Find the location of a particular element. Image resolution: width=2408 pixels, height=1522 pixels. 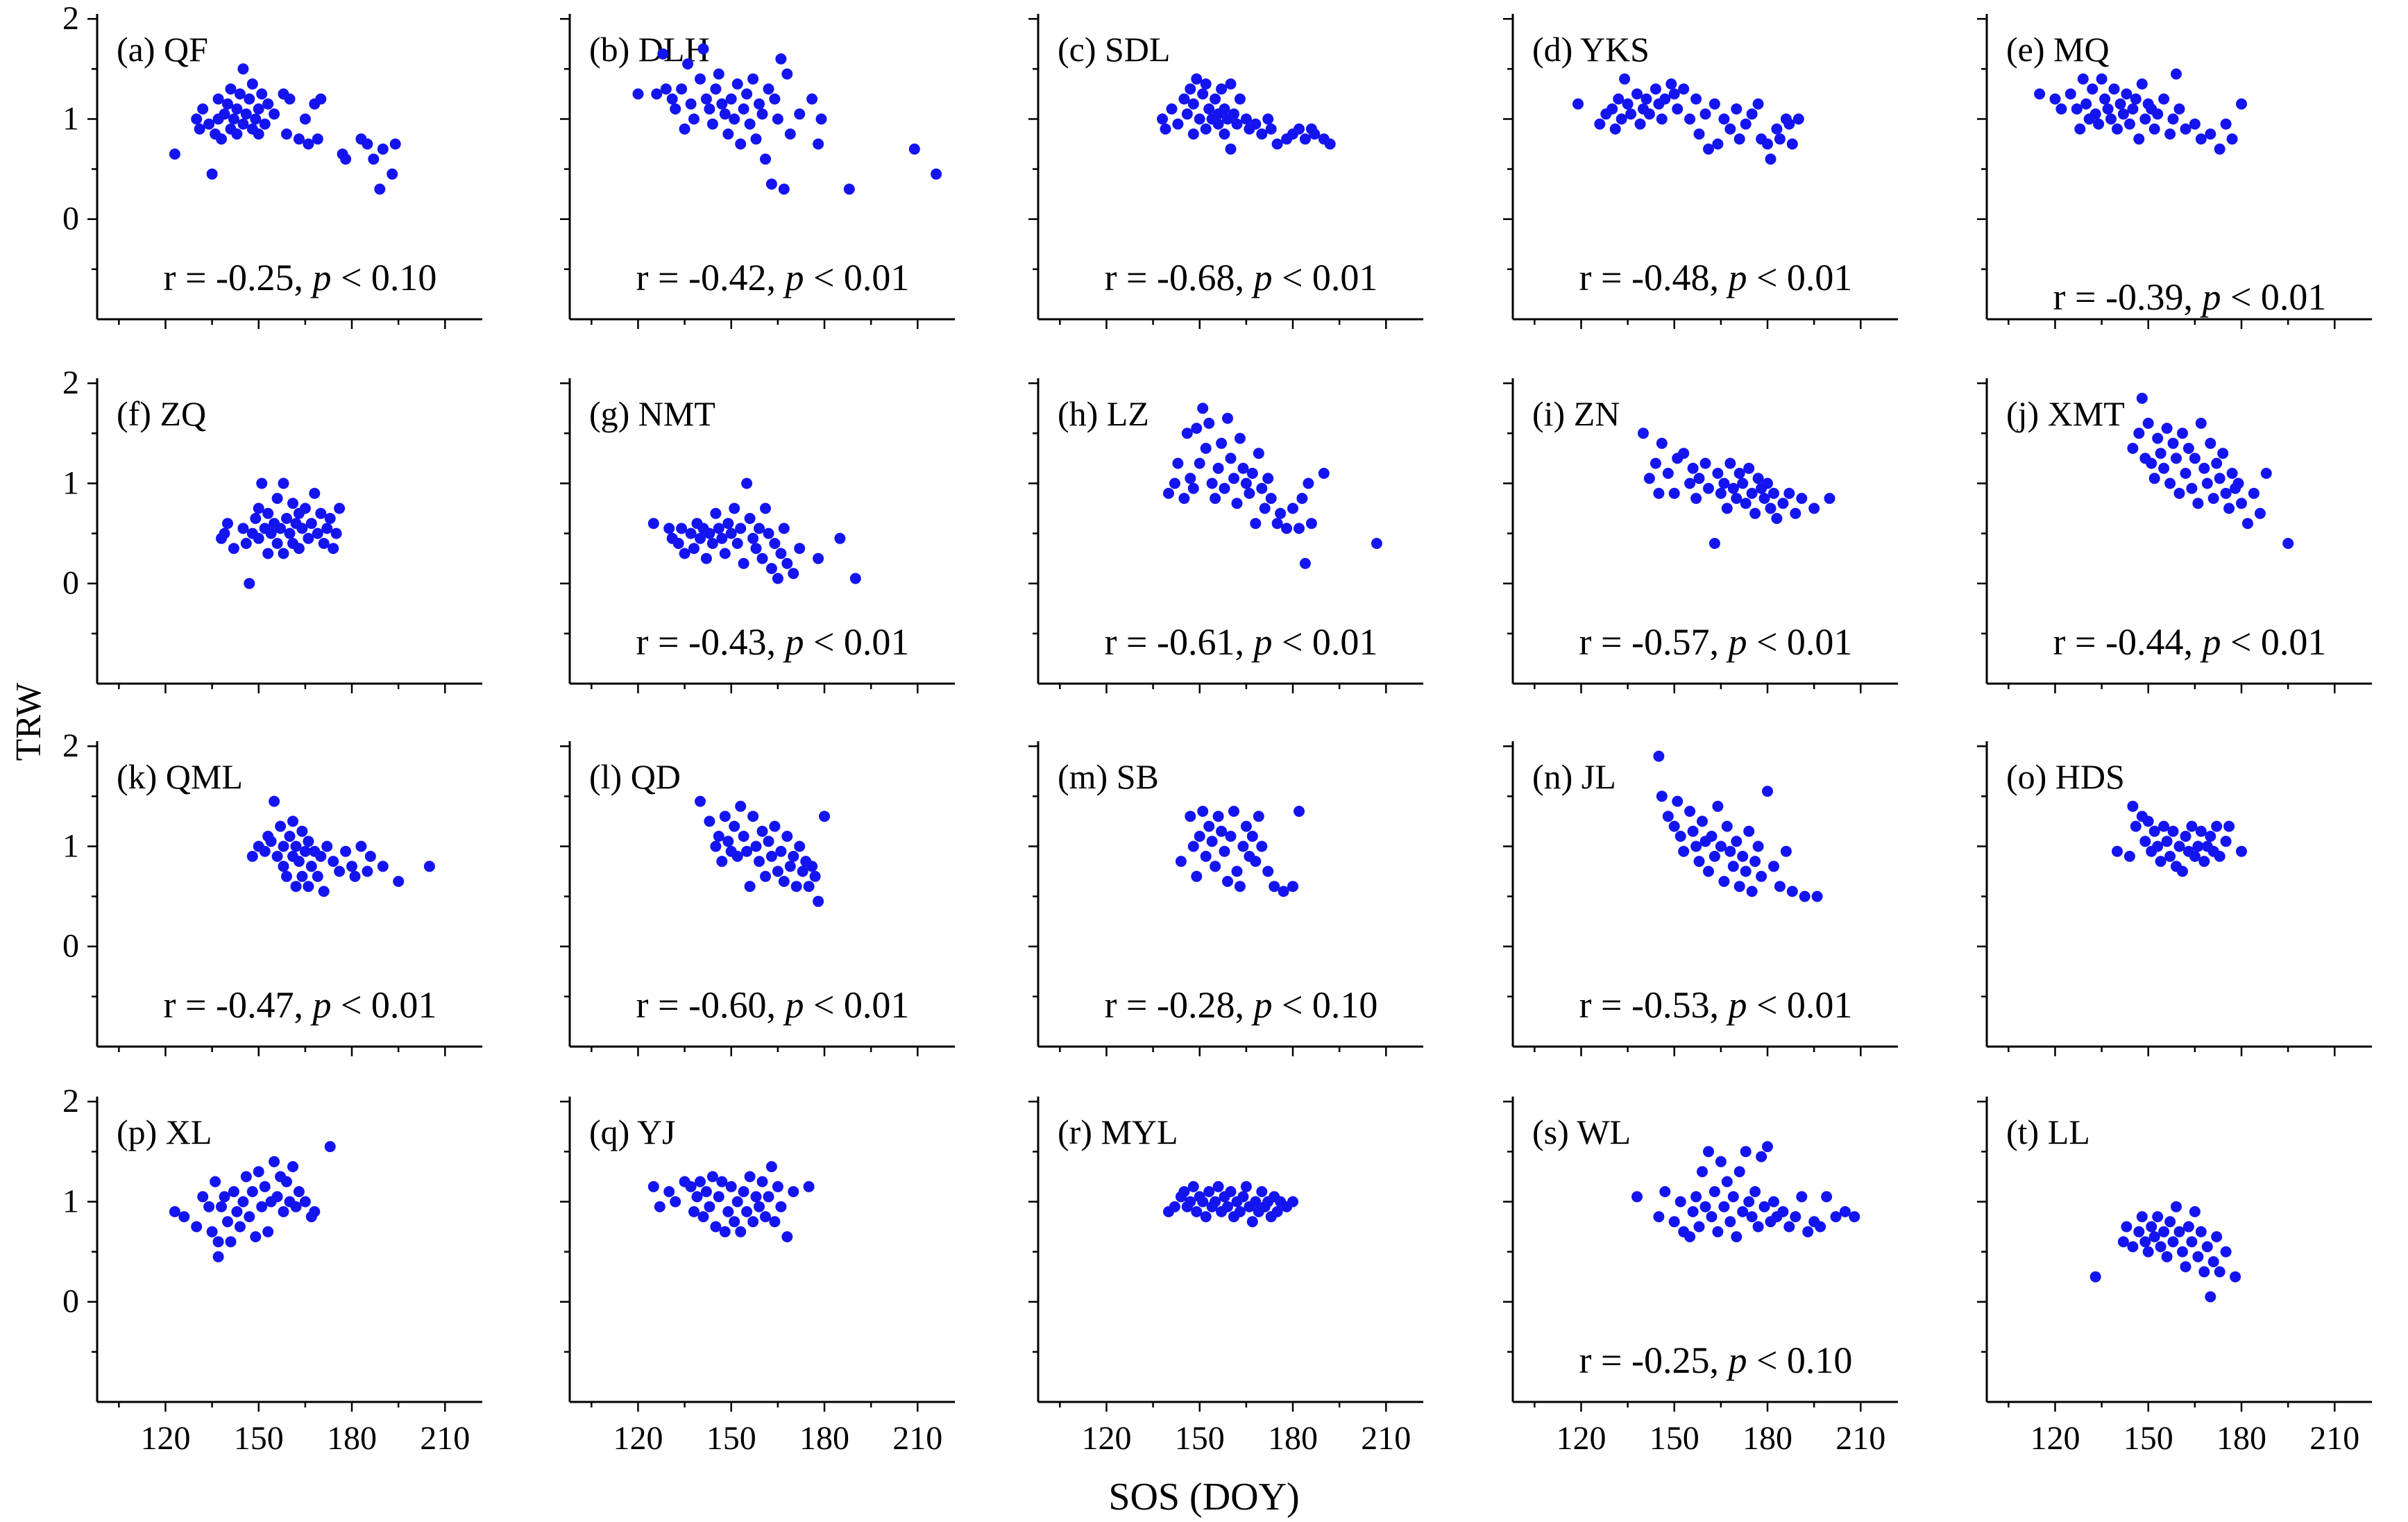

y-tick-label: 0 is located at coordinates (70, 583).